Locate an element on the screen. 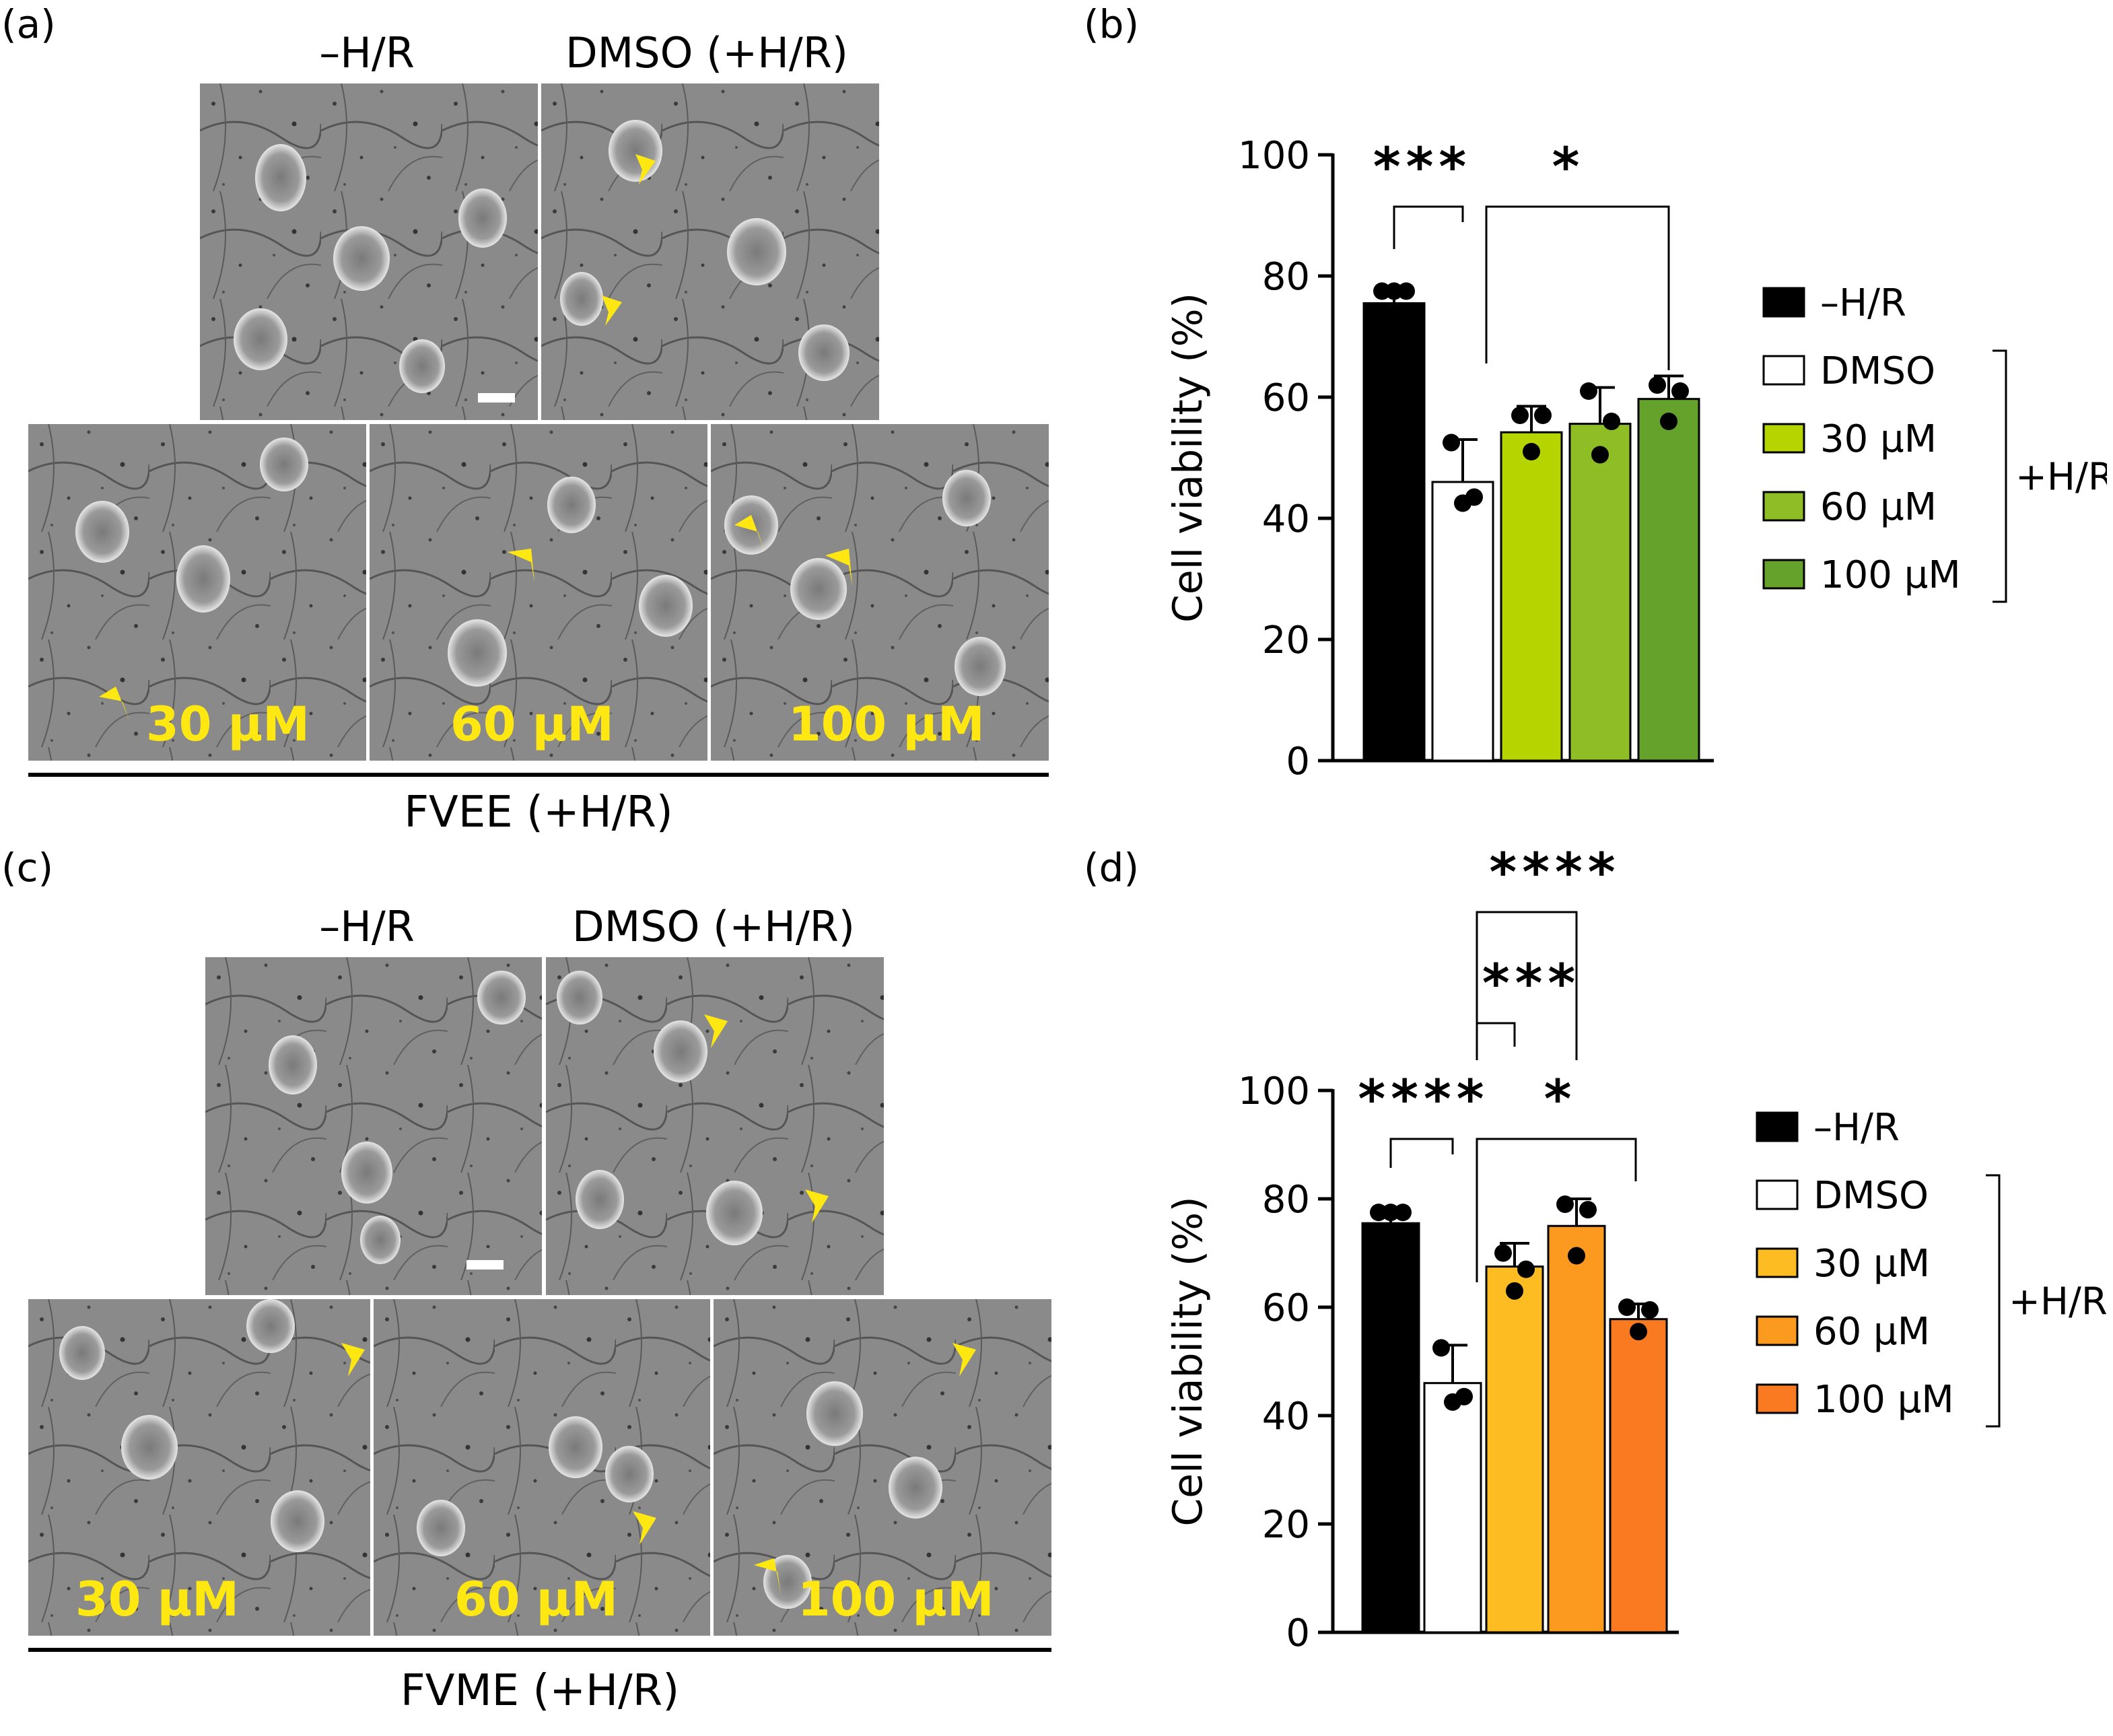 The height and width of the screenshot is (1736, 2113). conc-label-c-60: 60 μM is located at coordinates (536, 1599).